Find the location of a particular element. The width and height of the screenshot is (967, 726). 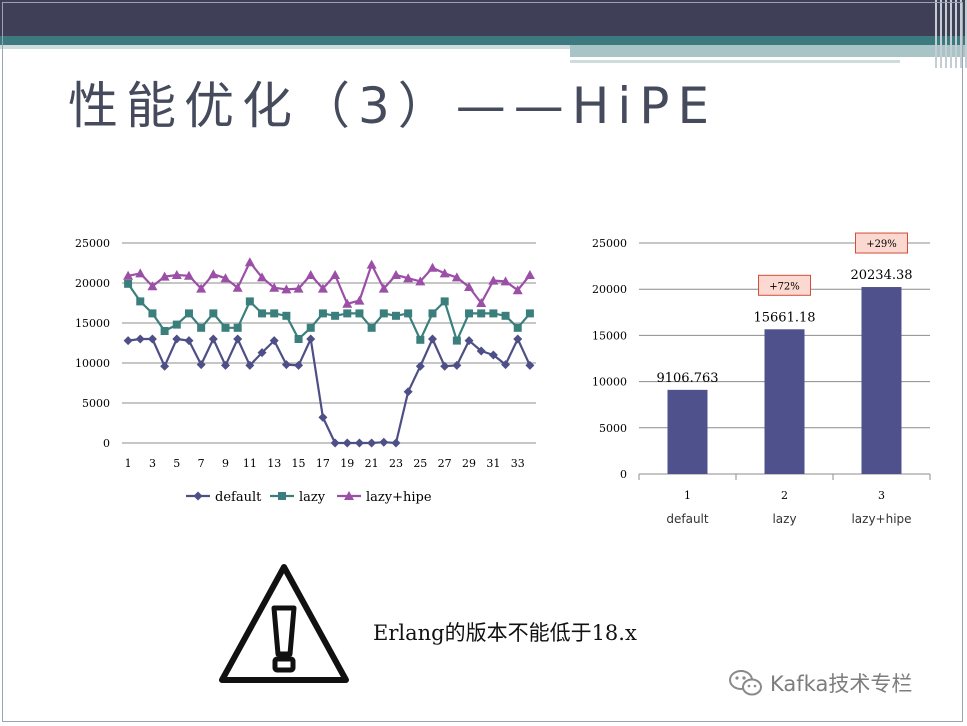

line-chart-y-tick-label: 20000 is located at coordinates (92, 283).